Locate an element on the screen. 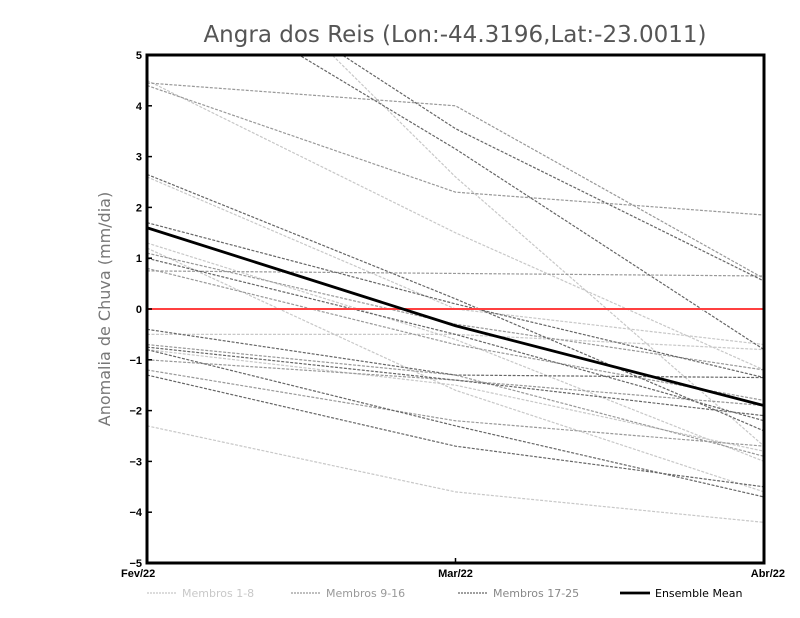  y-tick-label: 4 is located at coordinates (139, 107).